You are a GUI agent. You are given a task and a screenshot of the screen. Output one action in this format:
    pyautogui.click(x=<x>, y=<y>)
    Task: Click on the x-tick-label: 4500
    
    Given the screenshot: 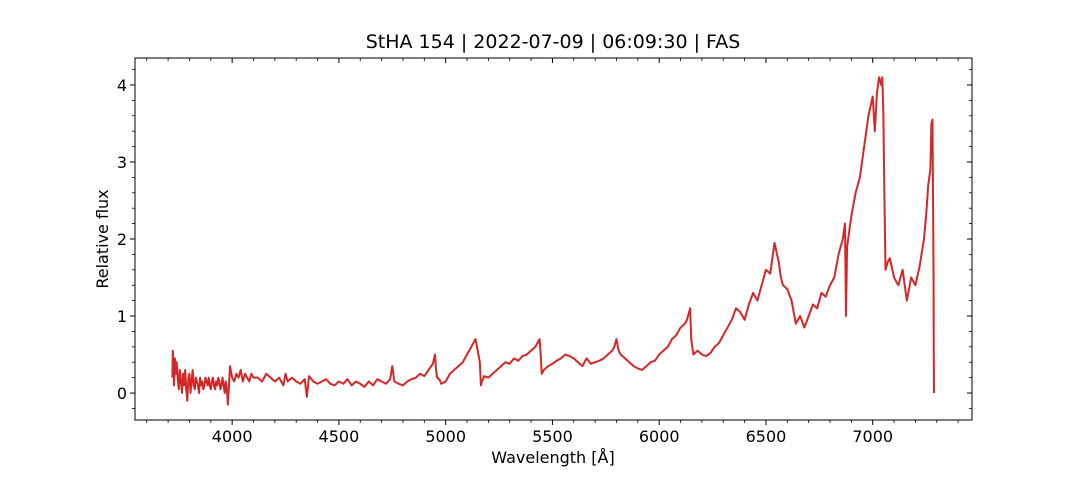 What is the action you would take?
    pyautogui.click(x=339, y=436)
    